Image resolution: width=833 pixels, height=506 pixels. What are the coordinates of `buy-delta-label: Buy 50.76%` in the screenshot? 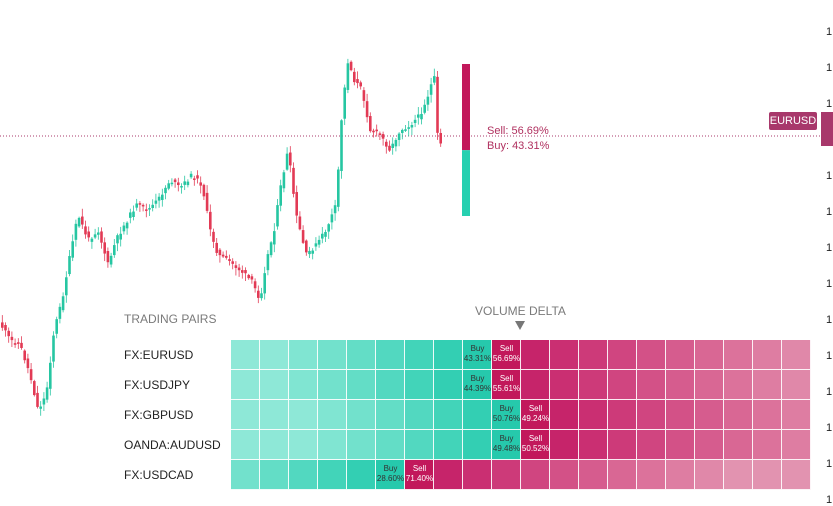 It's located at (506, 413).